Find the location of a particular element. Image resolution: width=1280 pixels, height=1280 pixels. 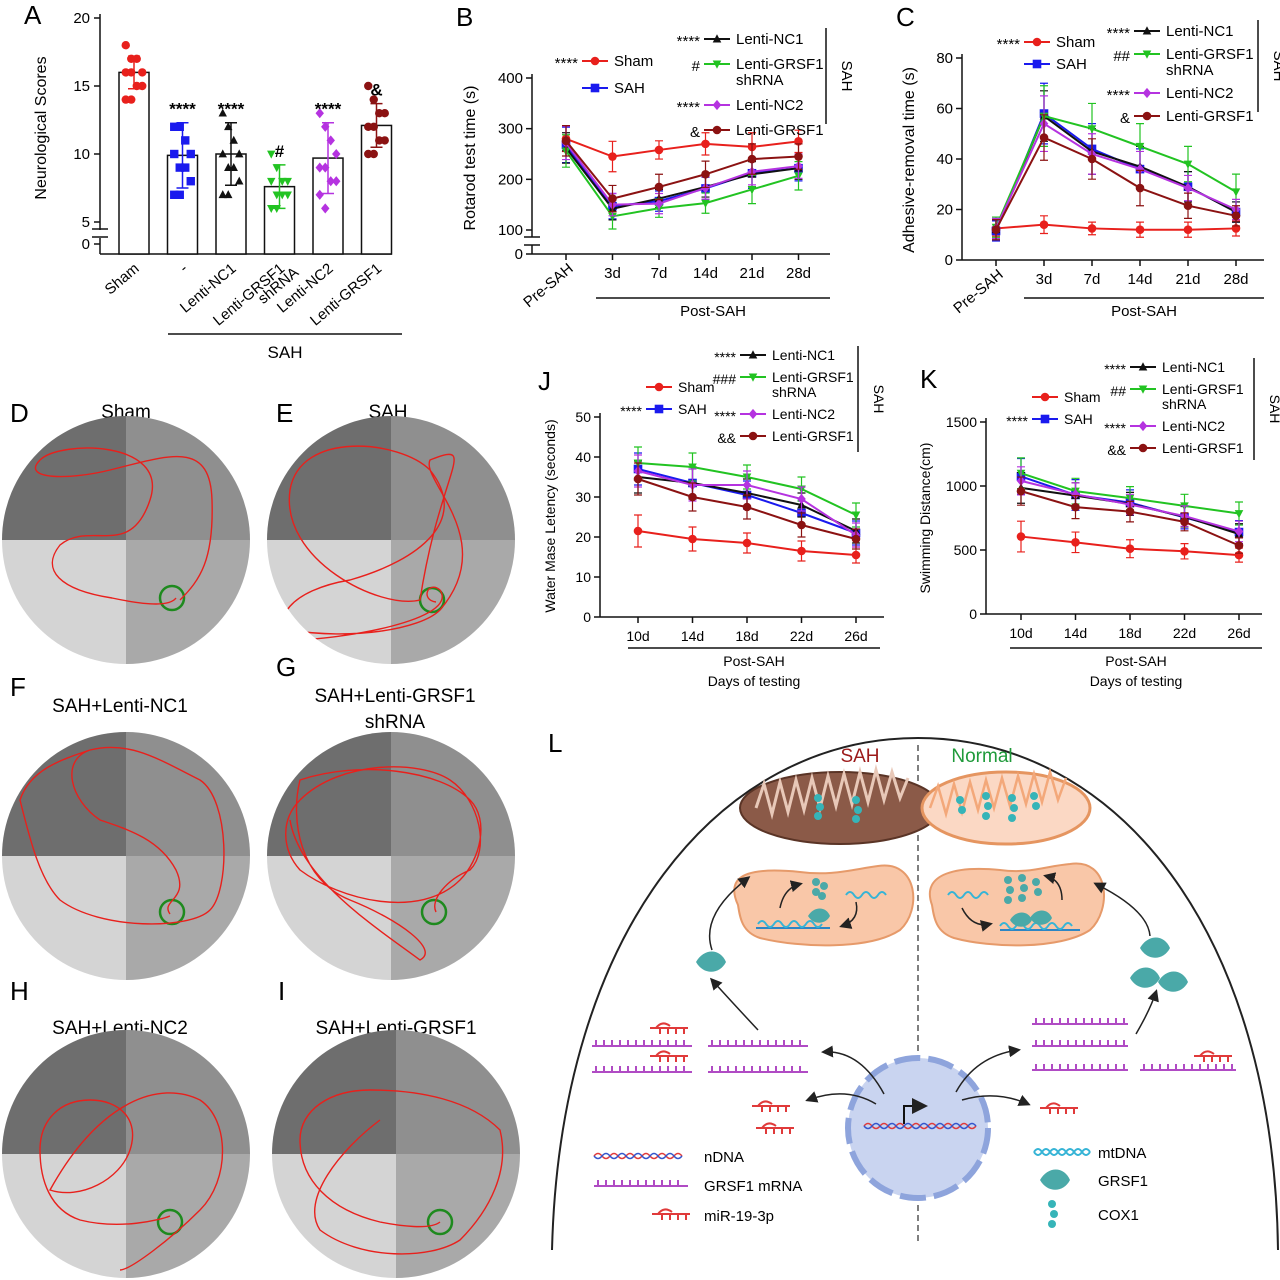

maze-h-quadrants is located at coordinates (126, 1154).